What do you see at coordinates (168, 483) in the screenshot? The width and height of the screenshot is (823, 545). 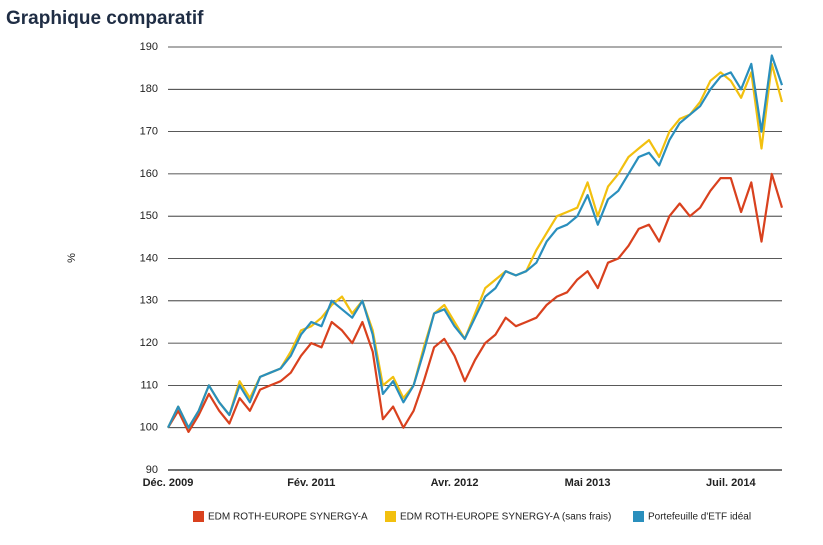 I see `x-tick-label: Déc. 2009` at bounding box center [168, 483].